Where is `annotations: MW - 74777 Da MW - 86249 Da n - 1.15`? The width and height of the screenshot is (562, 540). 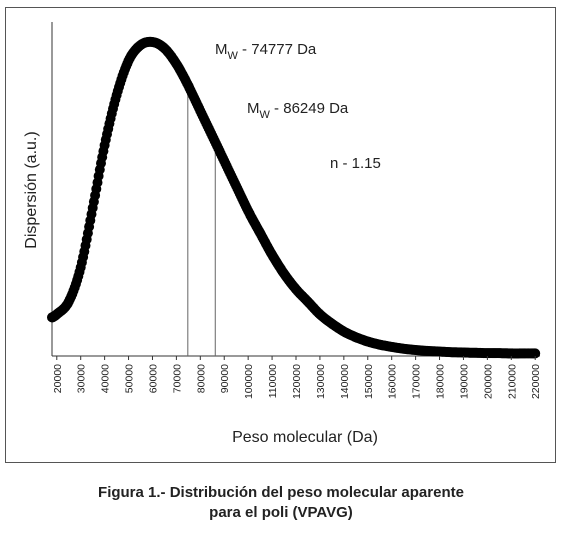
annotations: MW - 74777 Da MW - 86249 Da n - 1.15 is located at coordinates (298, 106).